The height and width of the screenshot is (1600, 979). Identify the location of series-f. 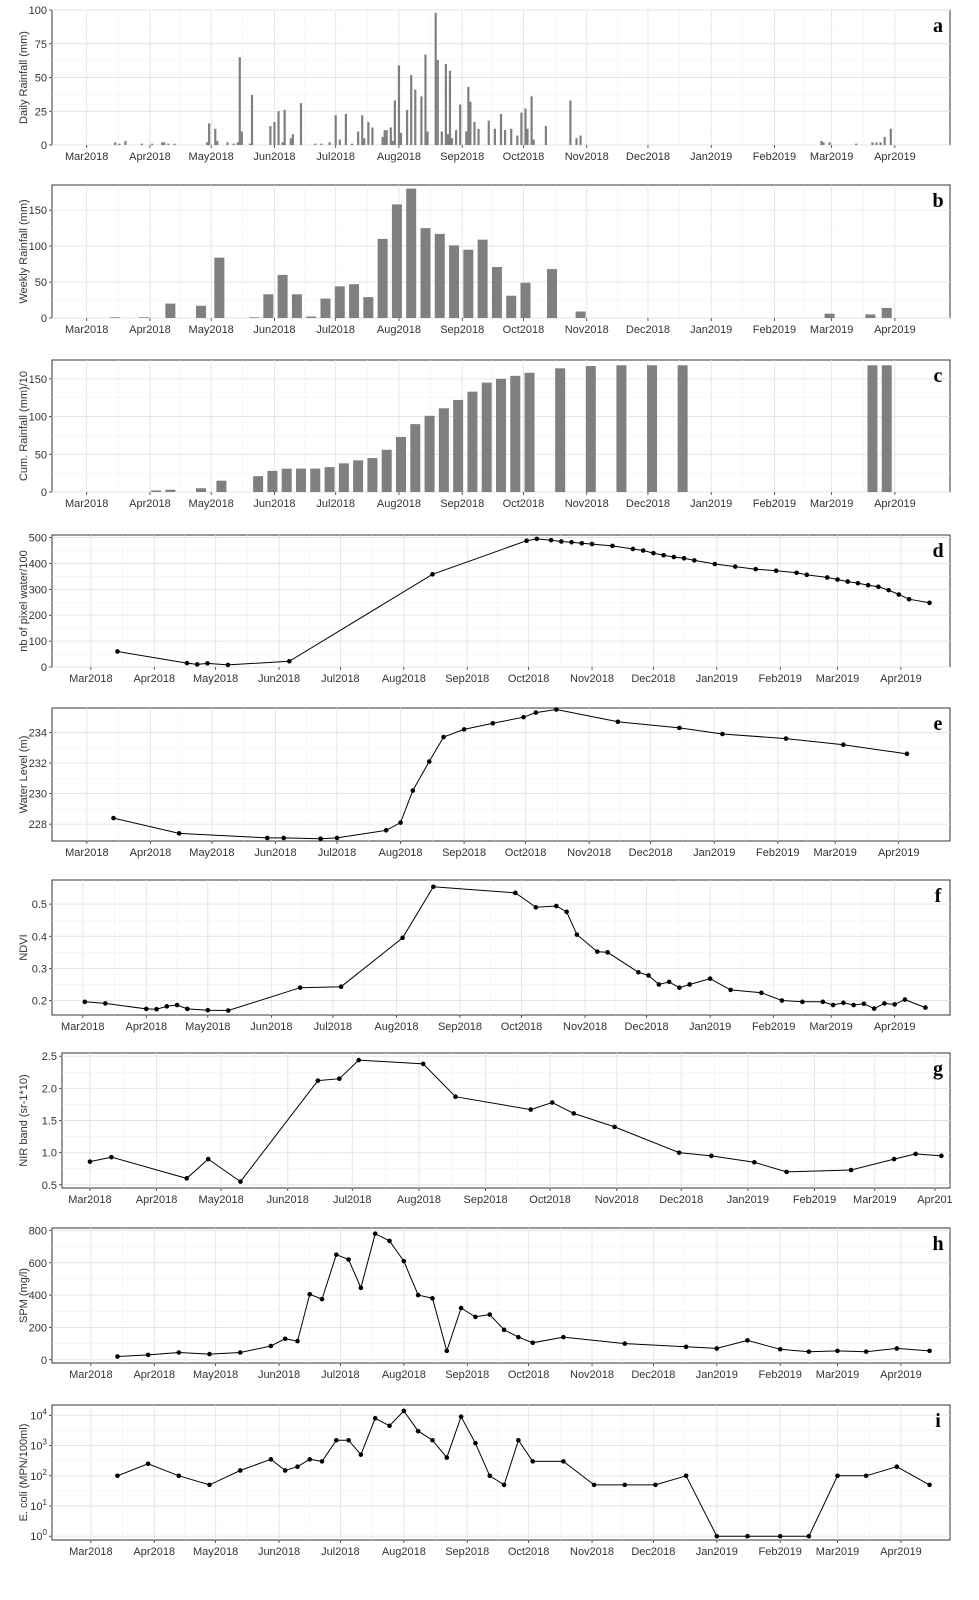
(505, 948).